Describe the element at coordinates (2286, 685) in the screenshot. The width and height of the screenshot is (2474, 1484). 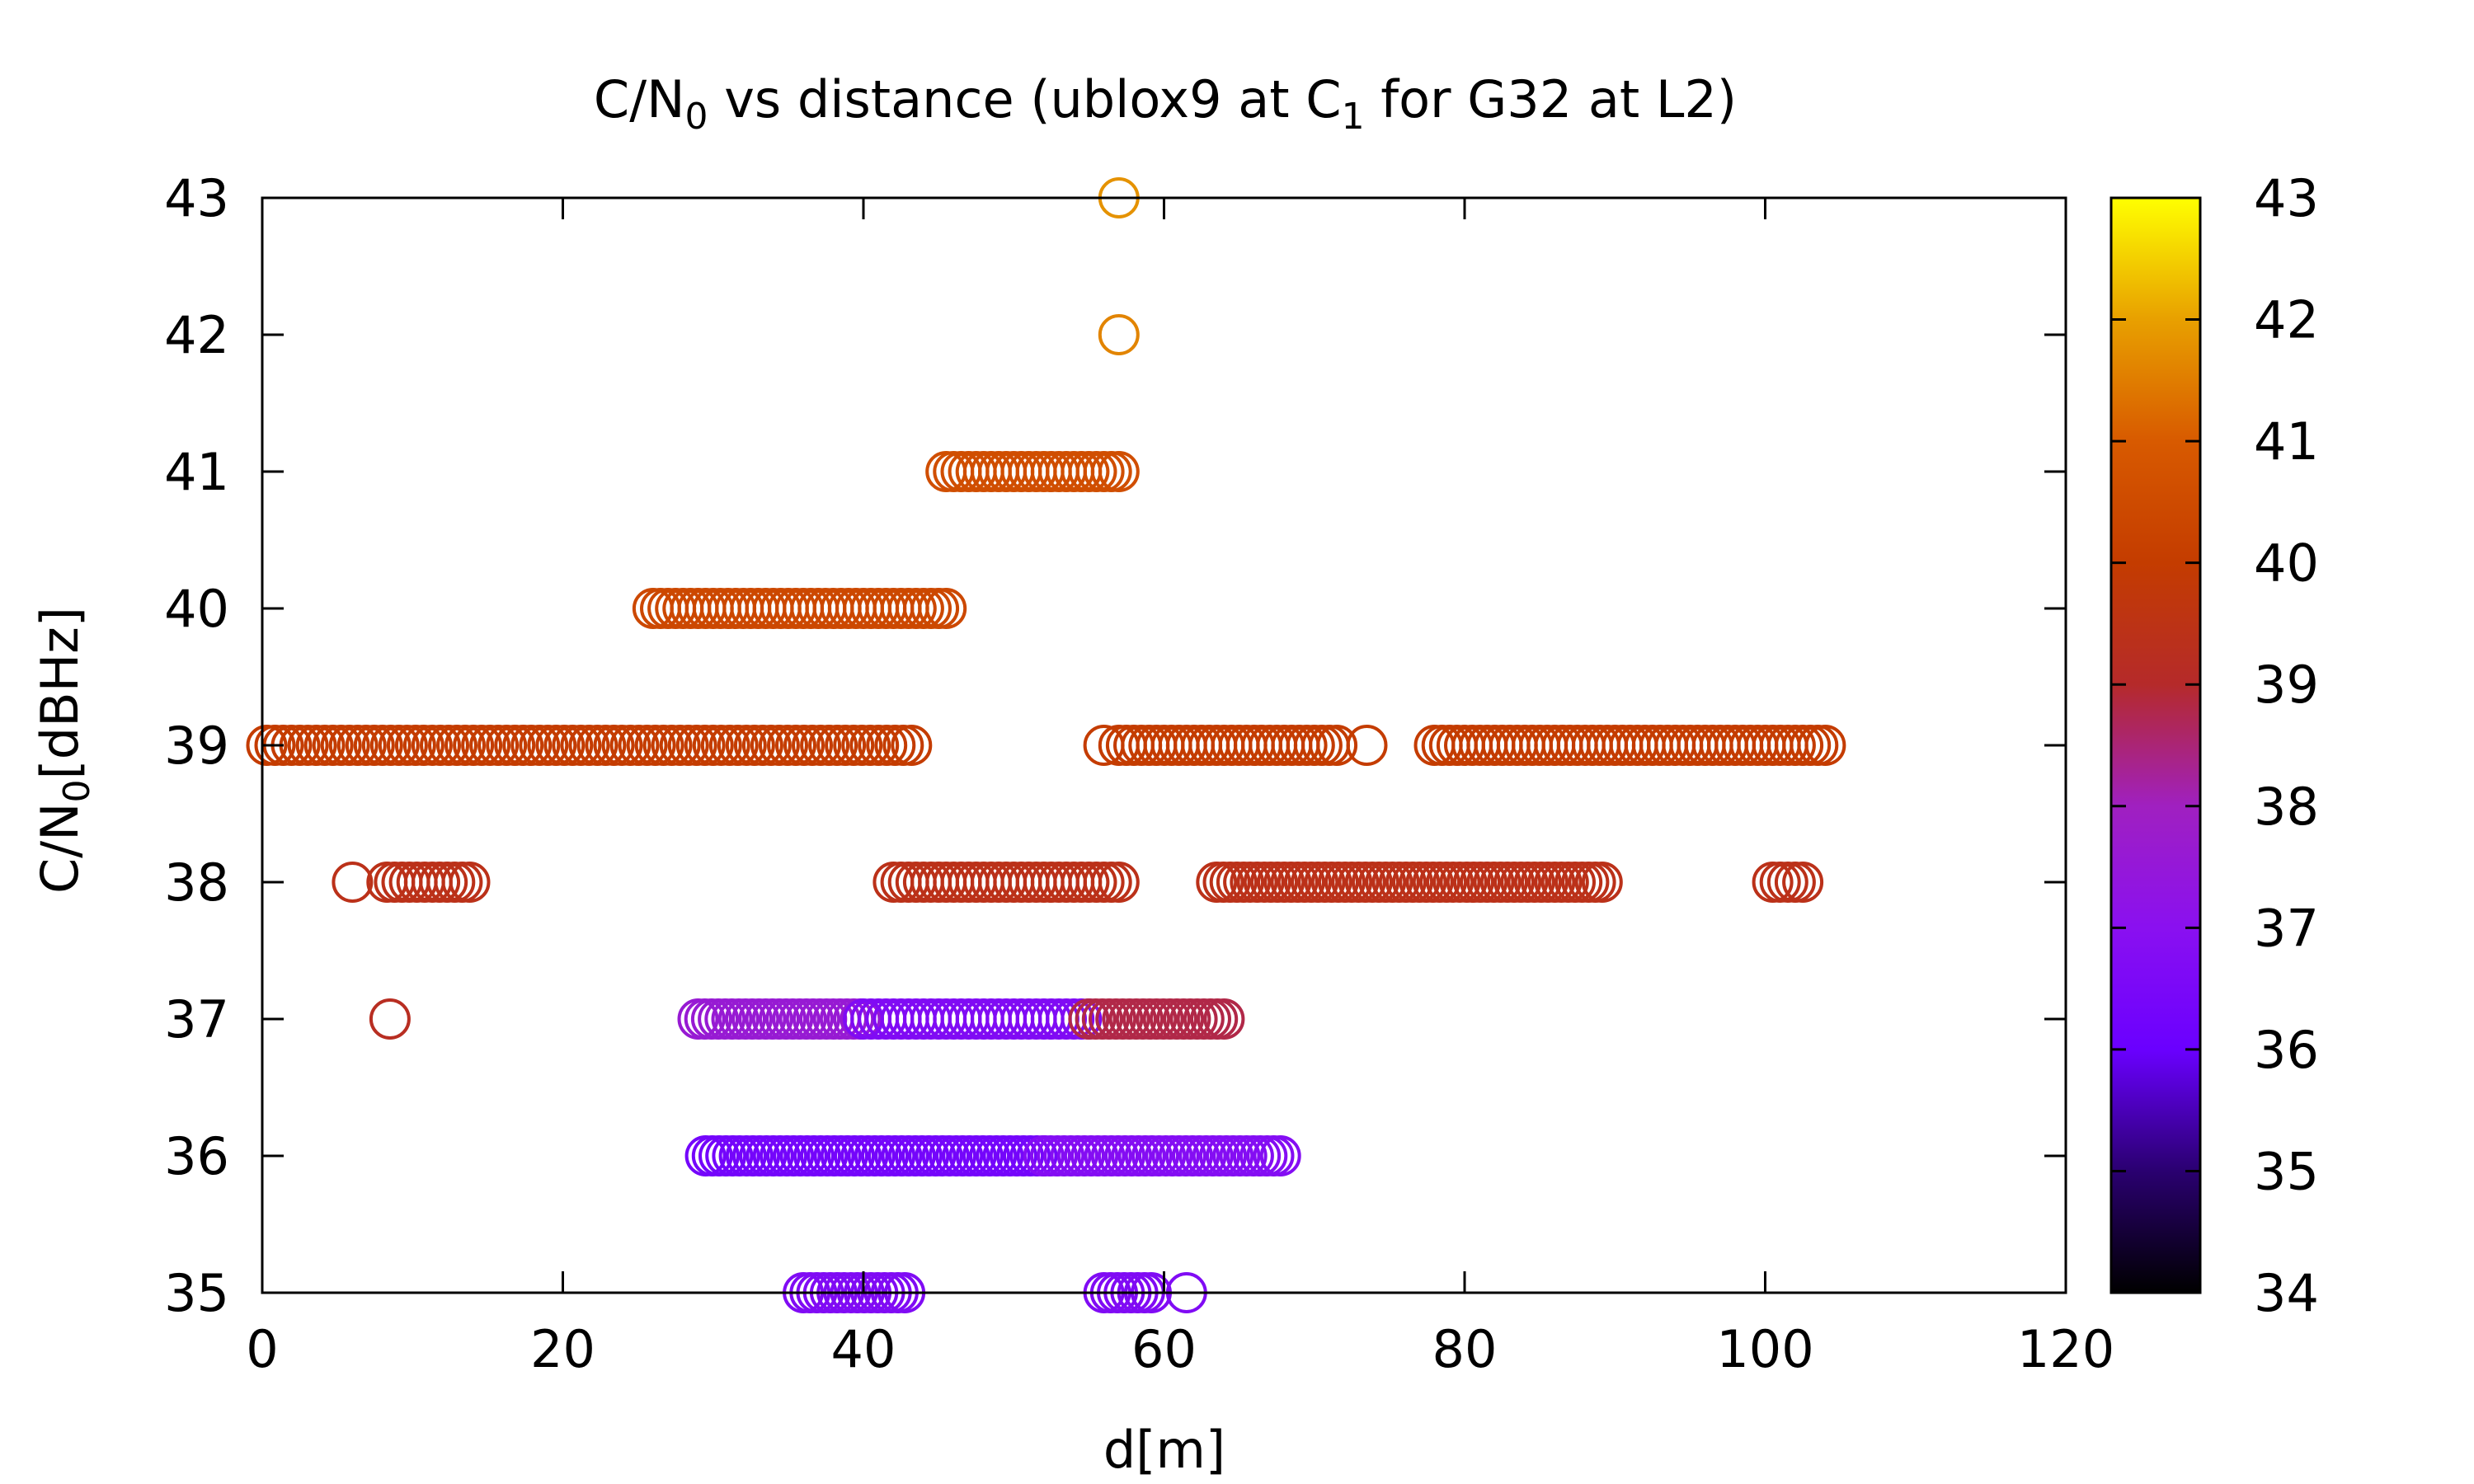
I see `colorbar-tick-label: 39` at that location.